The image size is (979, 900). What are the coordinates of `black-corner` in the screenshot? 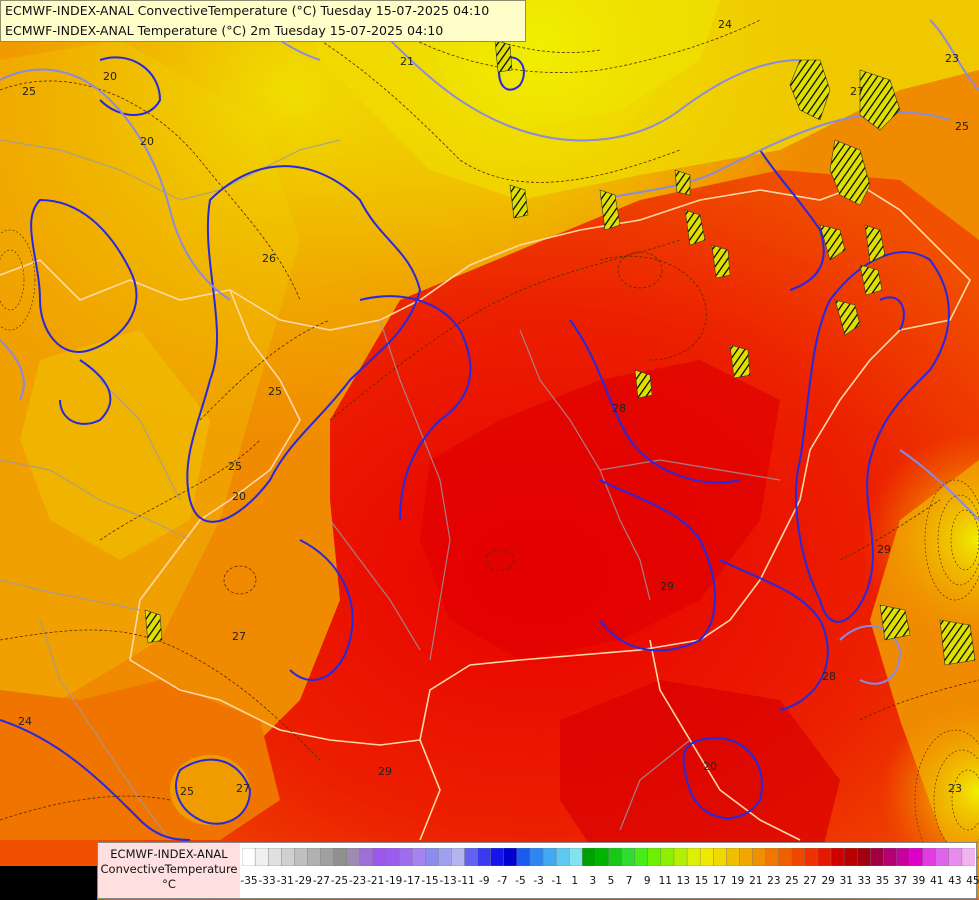 It's located at (48, 883).